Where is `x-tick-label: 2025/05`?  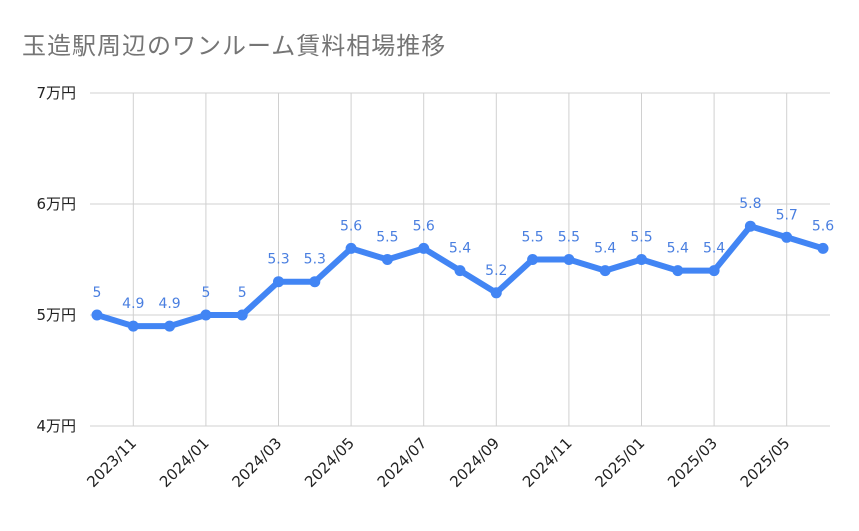 x-tick-label: 2025/05 is located at coordinates (765, 462).